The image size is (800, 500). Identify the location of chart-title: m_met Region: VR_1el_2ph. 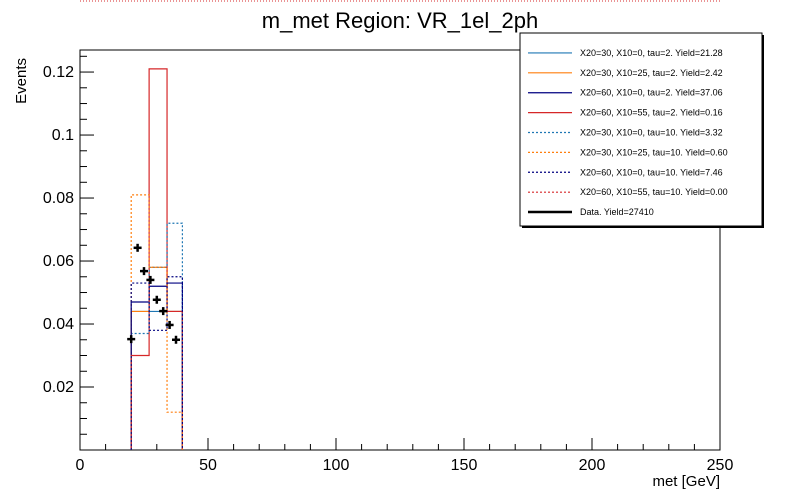
(400, 20).